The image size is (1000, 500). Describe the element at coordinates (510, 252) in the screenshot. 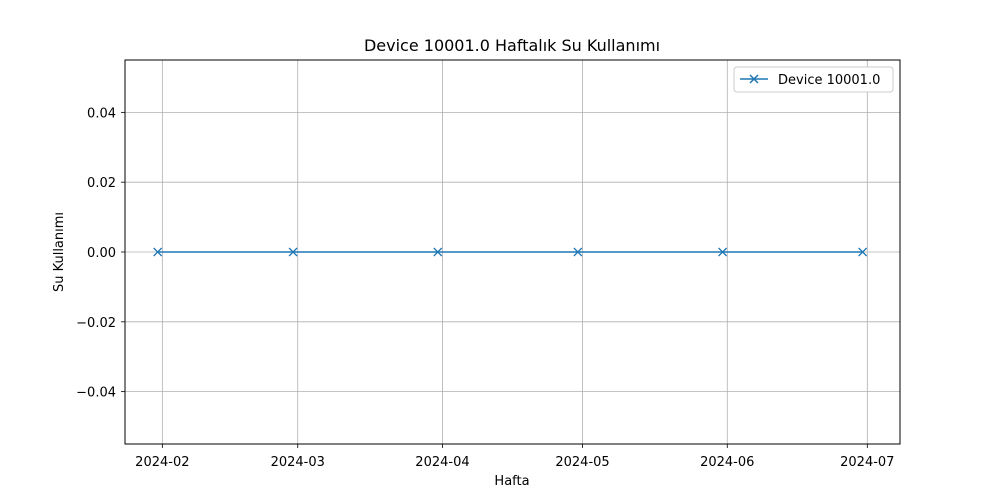

I see `series-layer` at that location.